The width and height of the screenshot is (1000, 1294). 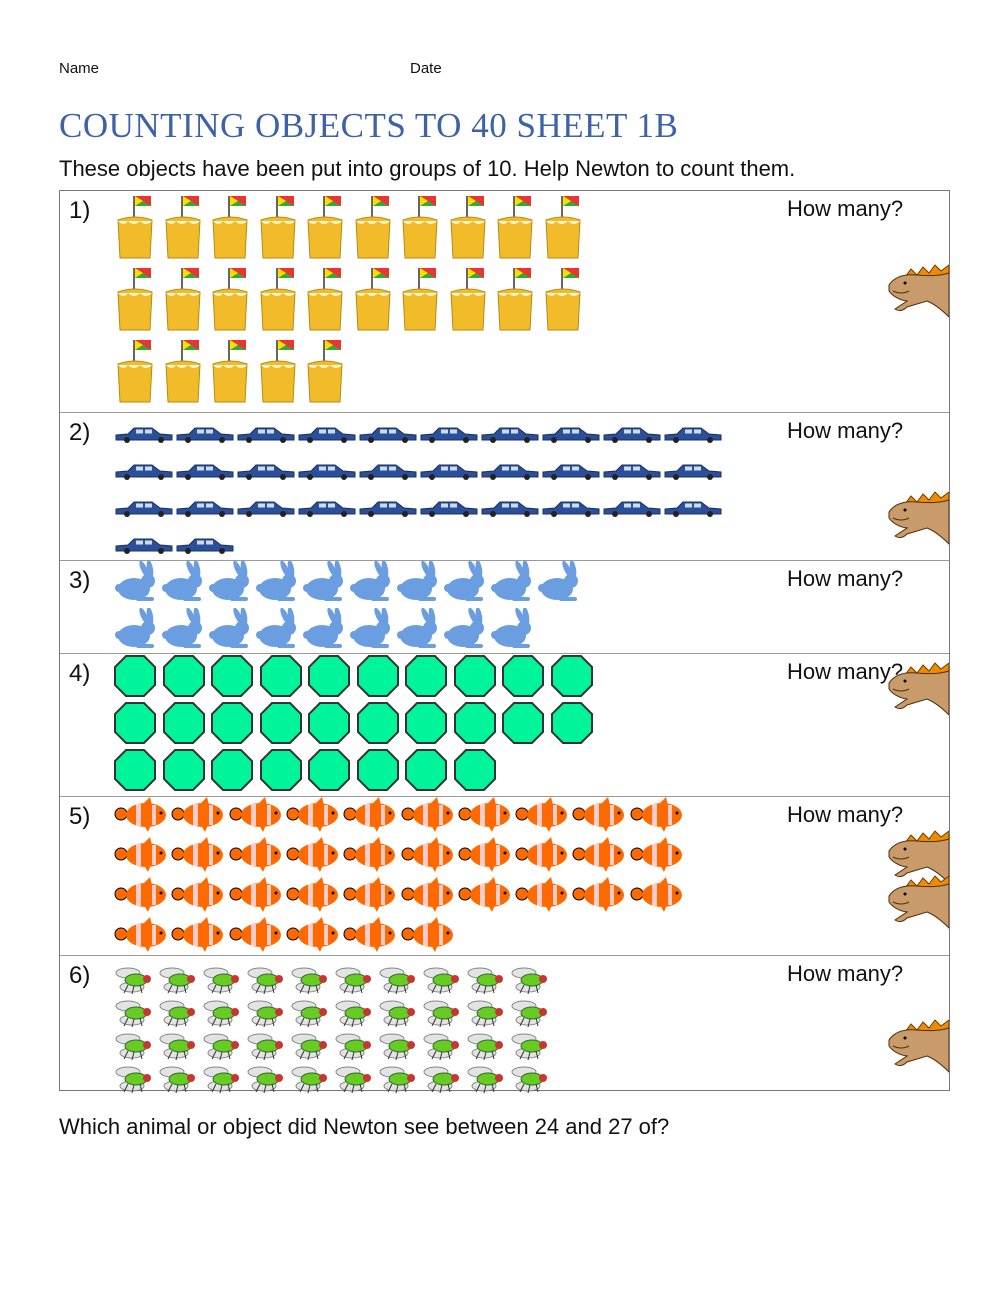 I want to click on section-6: 6) How many?, so click(x=505, y=1024).